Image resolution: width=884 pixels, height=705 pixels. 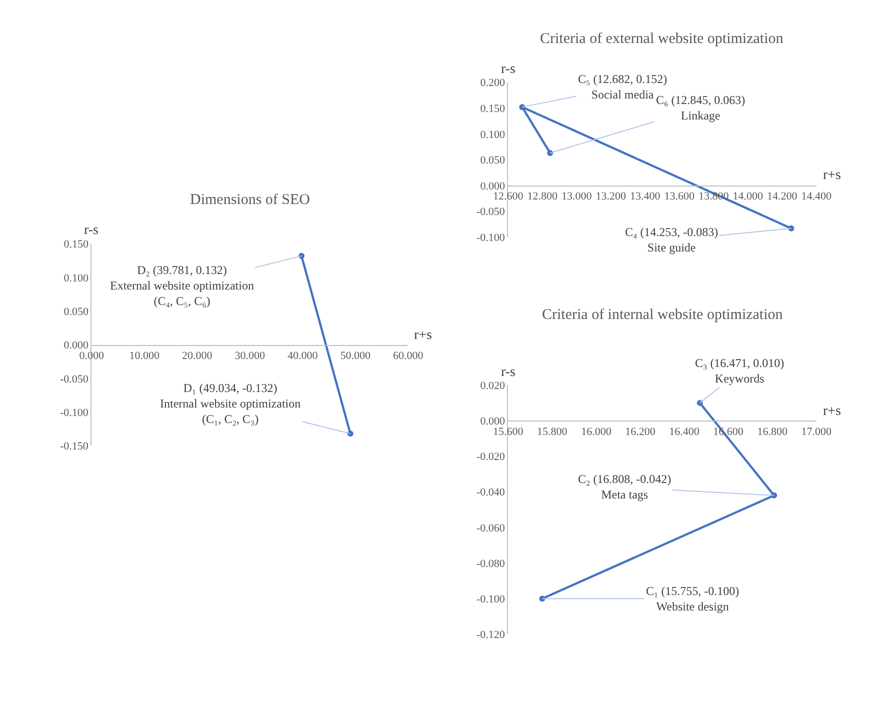 What do you see at coordinates (552, 432) in the screenshot?
I see `x-tick-label: 15.800` at bounding box center [552, 432].